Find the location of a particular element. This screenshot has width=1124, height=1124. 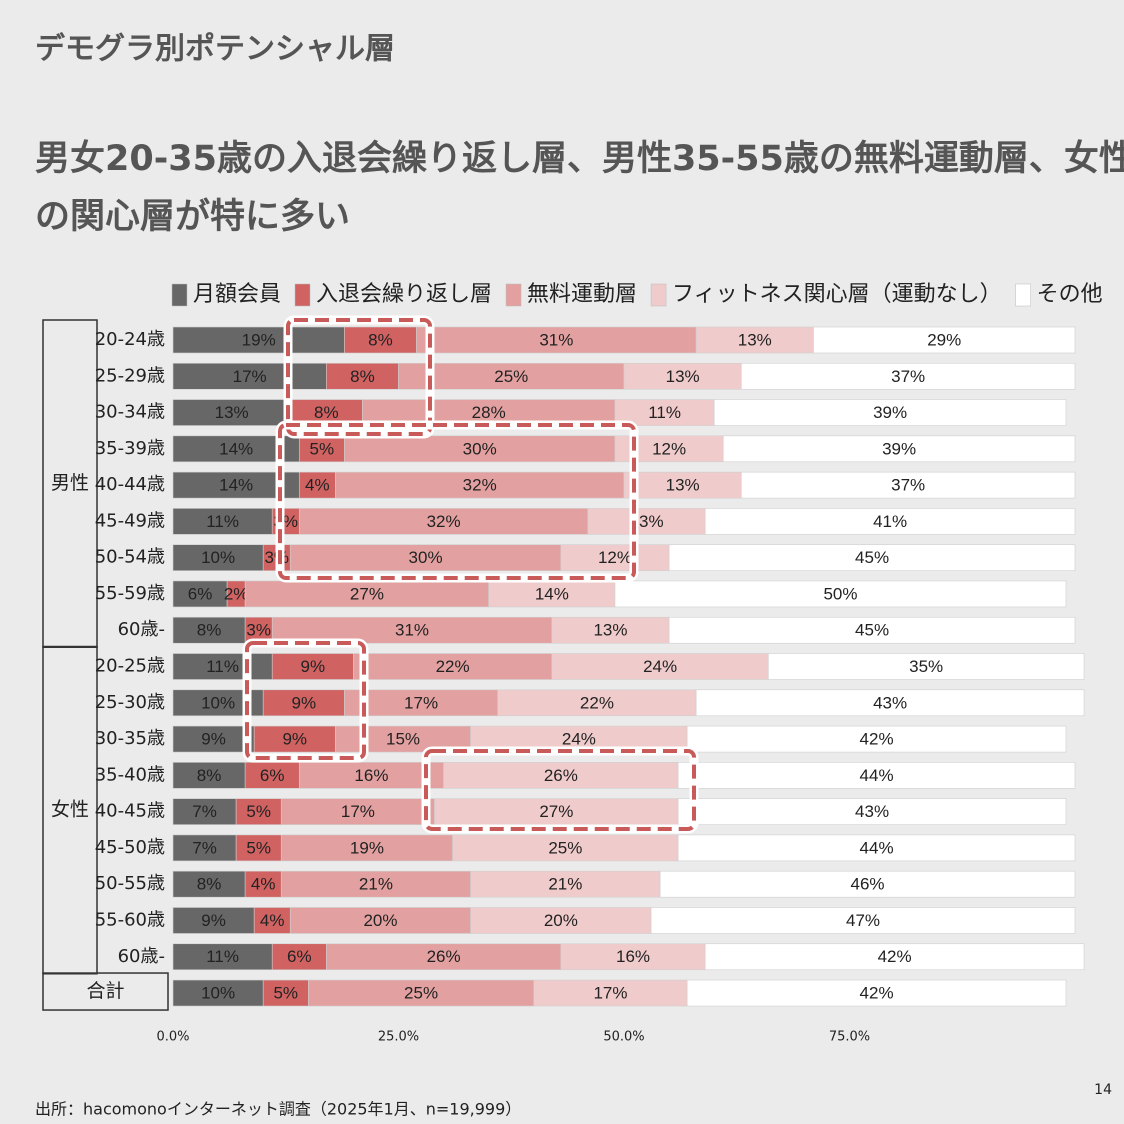

category-label: 50-54歳 is located at coordinates (130, 557).